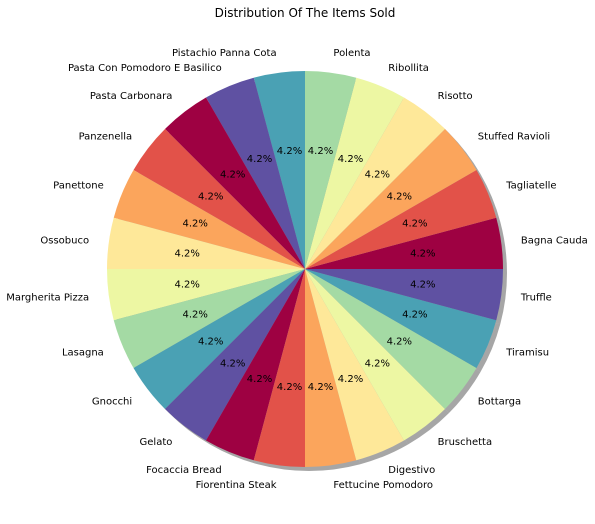  What do you see at coordinates (422, 254) in the screenshot?
I see `slice-percent-bagna-cauda: 4.2%` at bounding box center [422, 254].